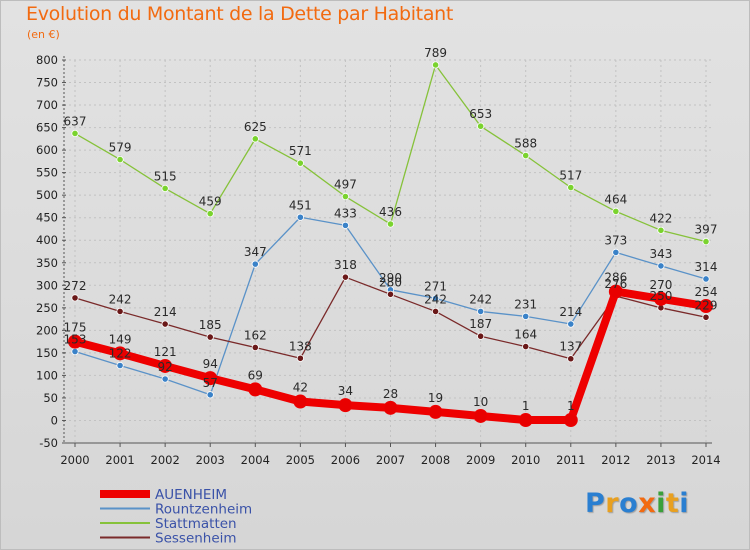 Image resolution: width=750 pixels, height=550 pixels. I want to click on proxiti-logo: Proxiti, so click(637, 506).